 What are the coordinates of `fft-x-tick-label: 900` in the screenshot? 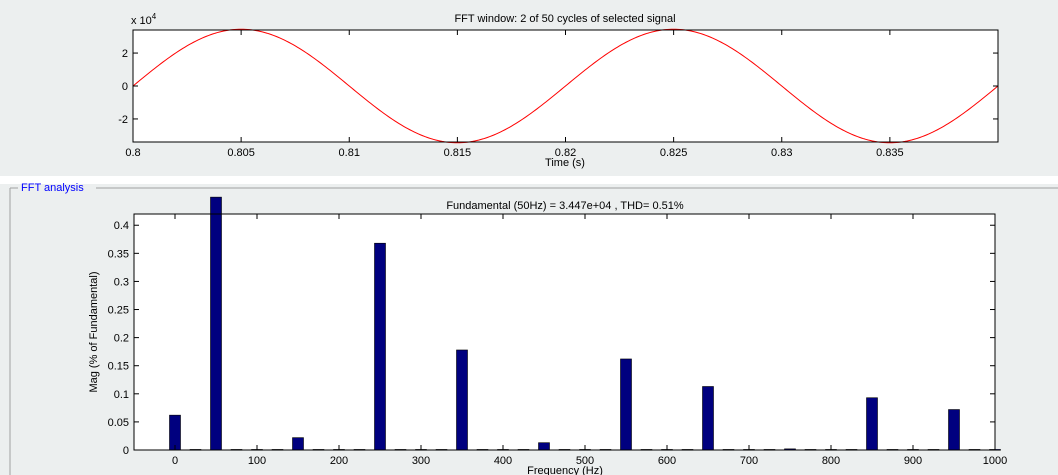 It's located at (913, 461).